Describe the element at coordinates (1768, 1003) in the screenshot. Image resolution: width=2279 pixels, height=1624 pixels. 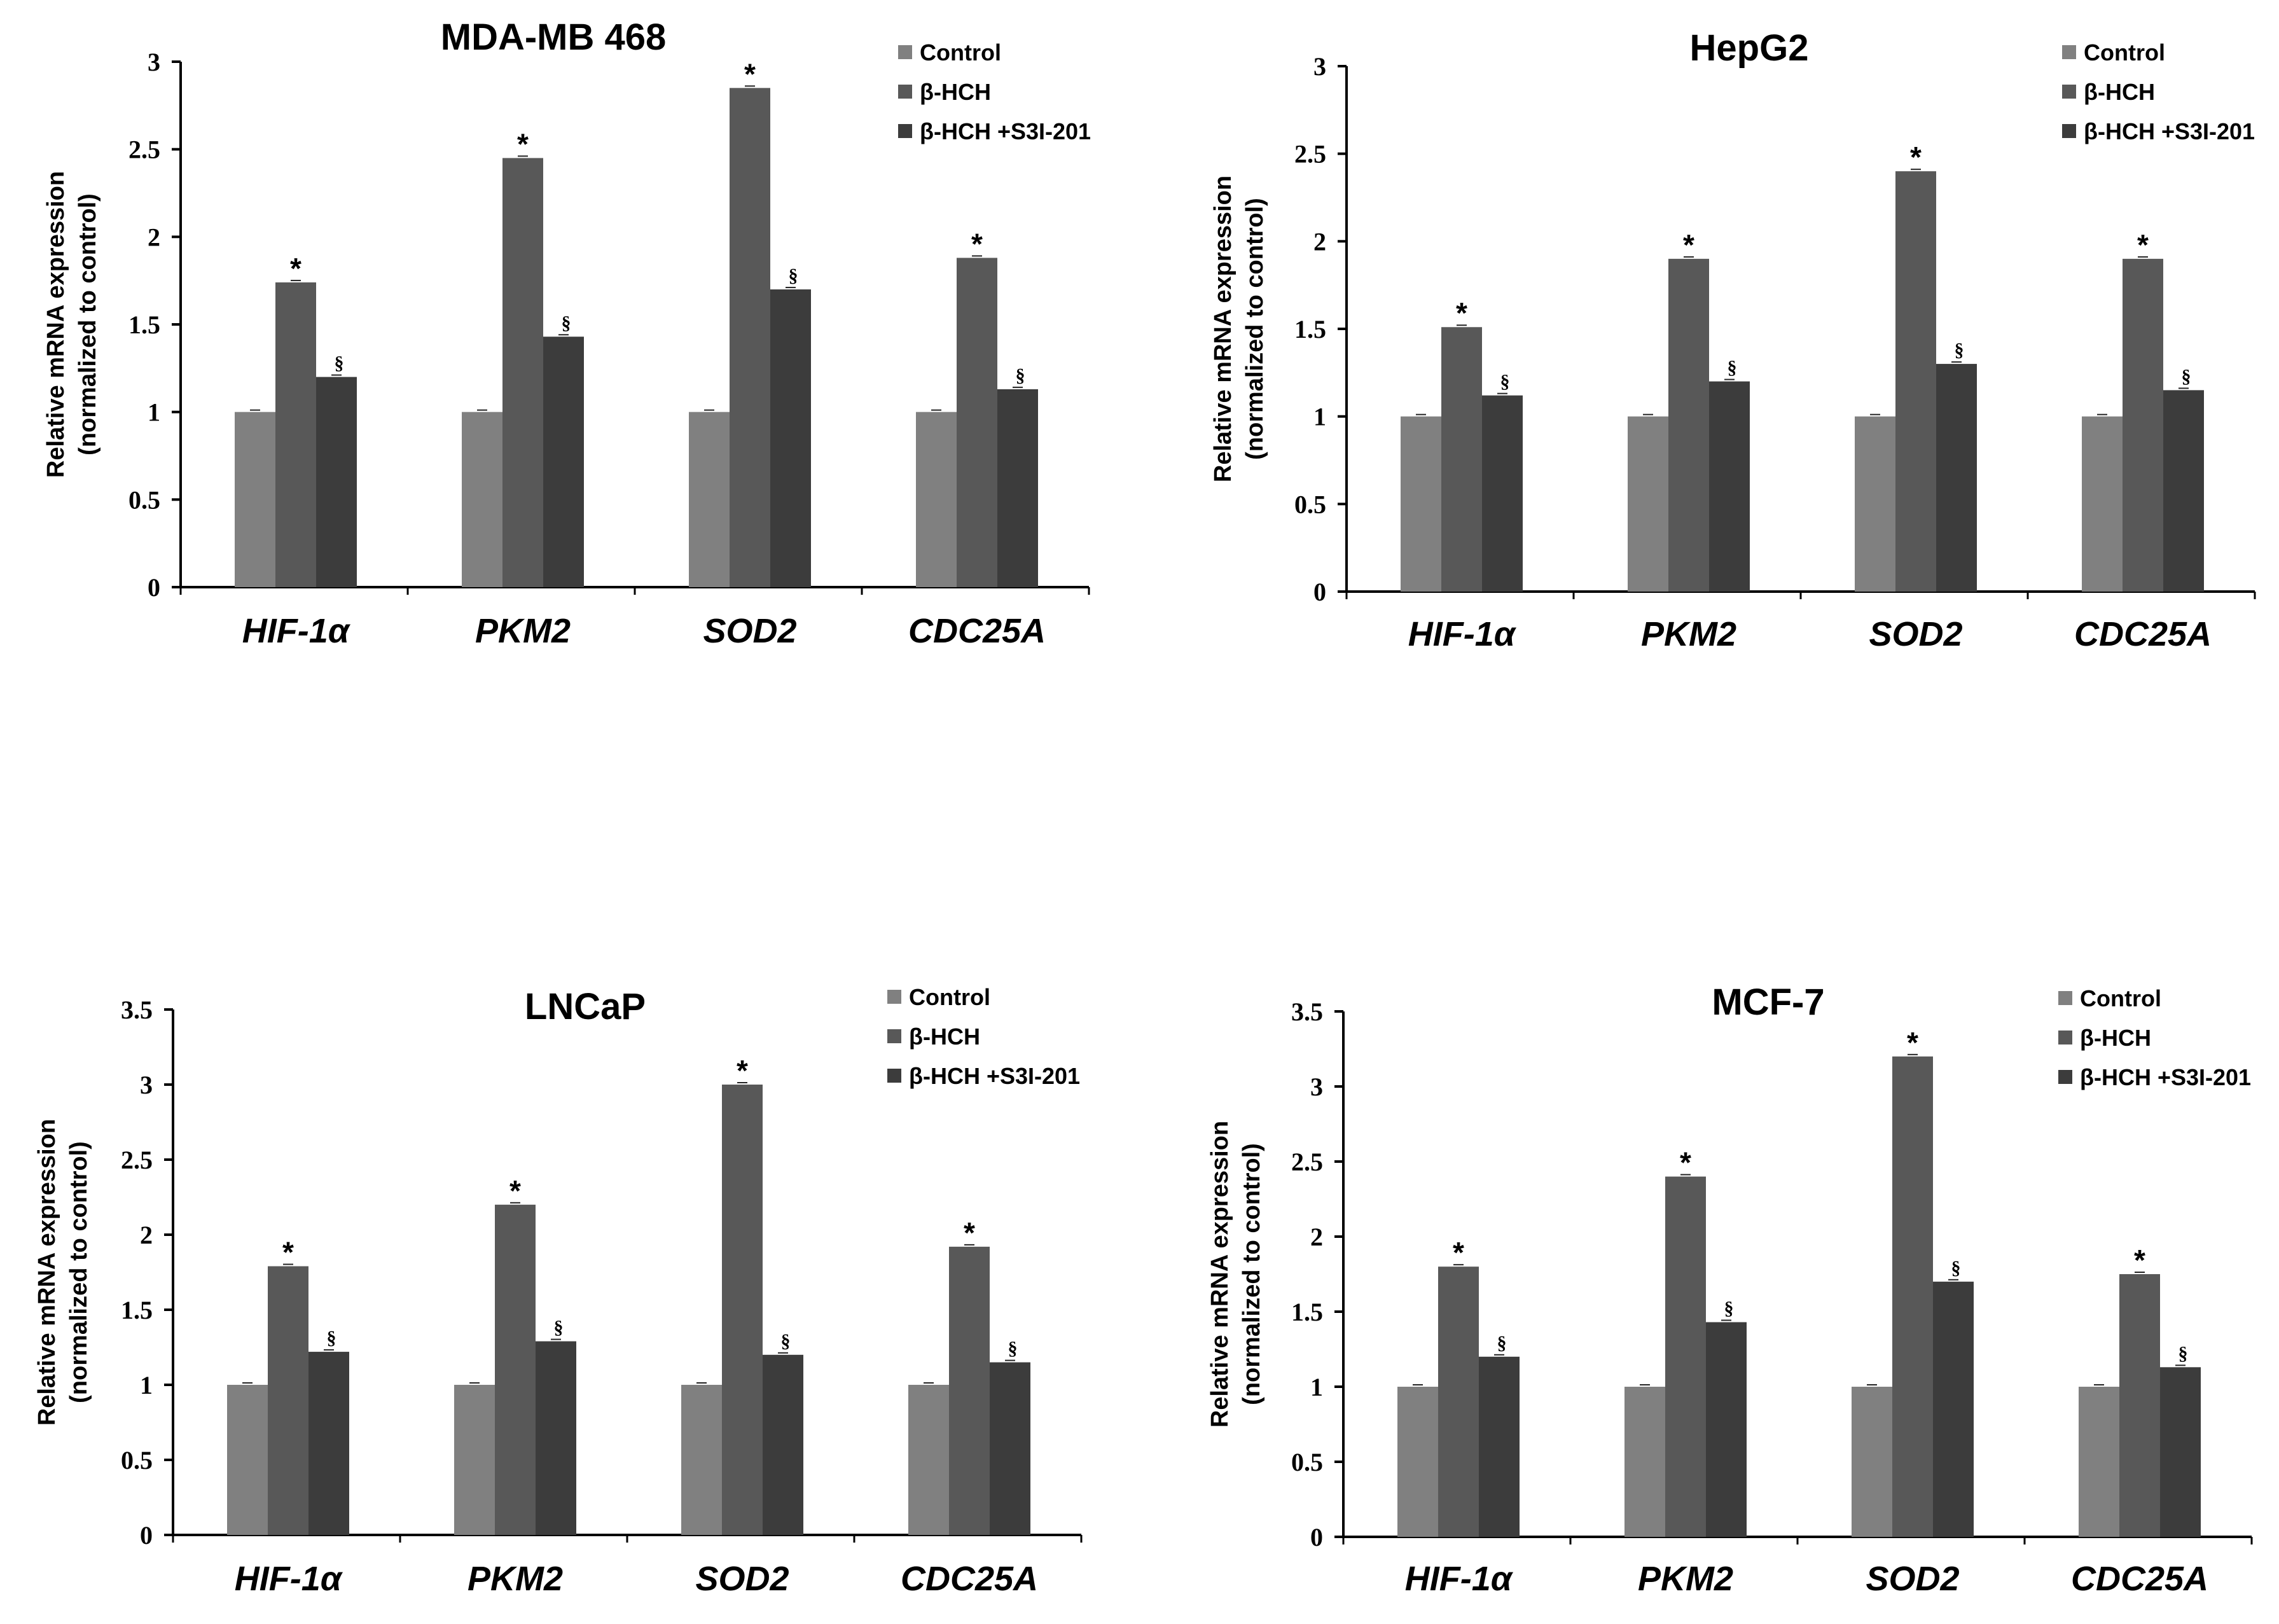
I see `chart-title: MCF-7` at that location.